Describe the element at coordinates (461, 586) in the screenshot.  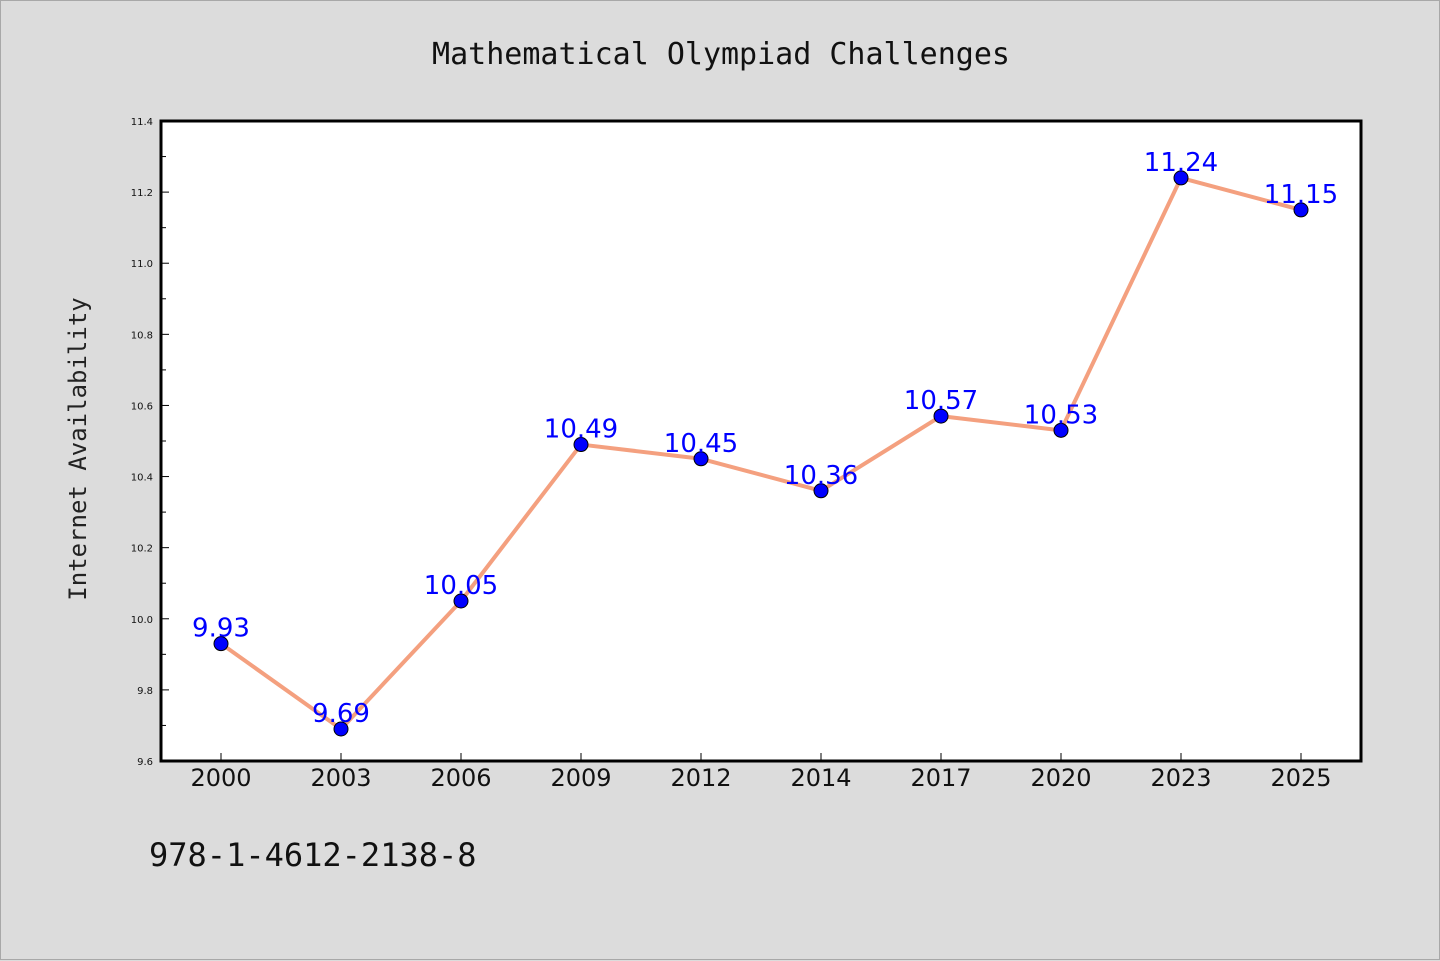
I see `data-label: 10.05` at that location.